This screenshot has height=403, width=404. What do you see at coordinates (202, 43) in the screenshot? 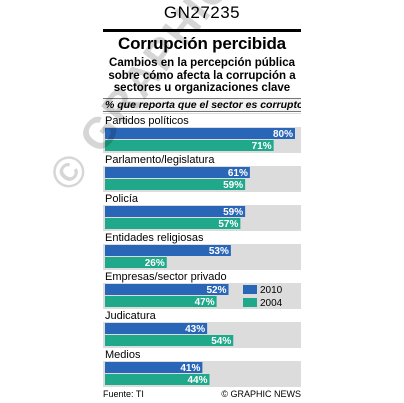
I see `chart-title: Corrupción percibida` at bounding box center [202, 43].